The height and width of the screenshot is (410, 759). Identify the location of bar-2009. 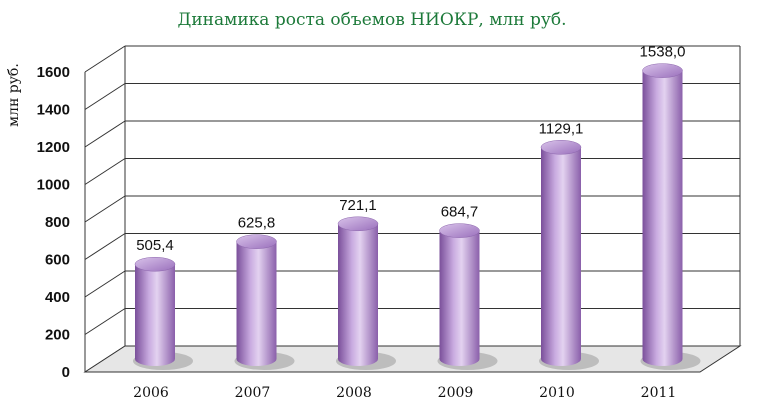
(459, 298).